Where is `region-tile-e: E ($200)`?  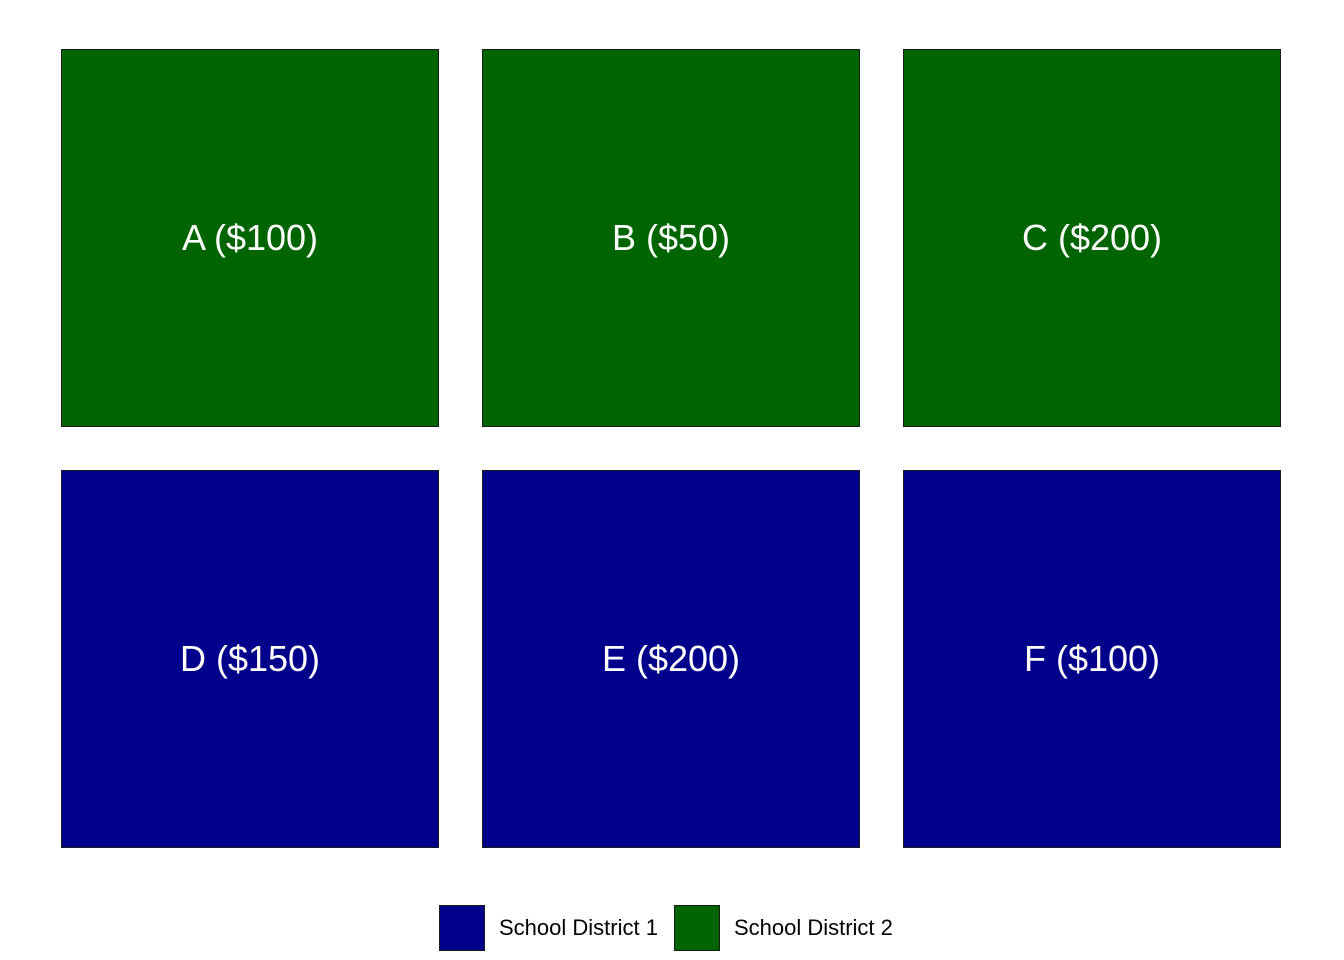
region-tile-e: E ($200) is located at coordinates (671, 659).